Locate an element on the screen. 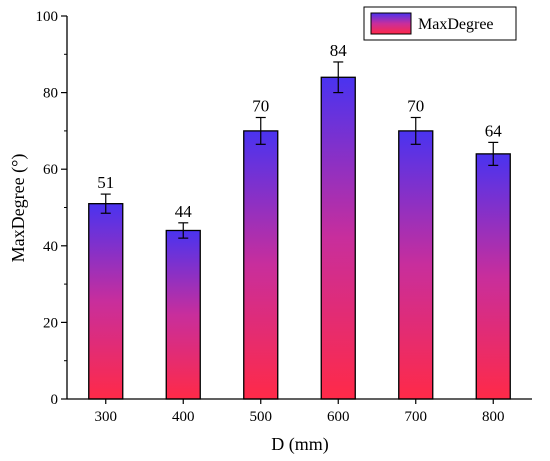 The height and width of the screenshot is (461, 550). y-tick-label-80: 80 is located at coordinates (50, 94).